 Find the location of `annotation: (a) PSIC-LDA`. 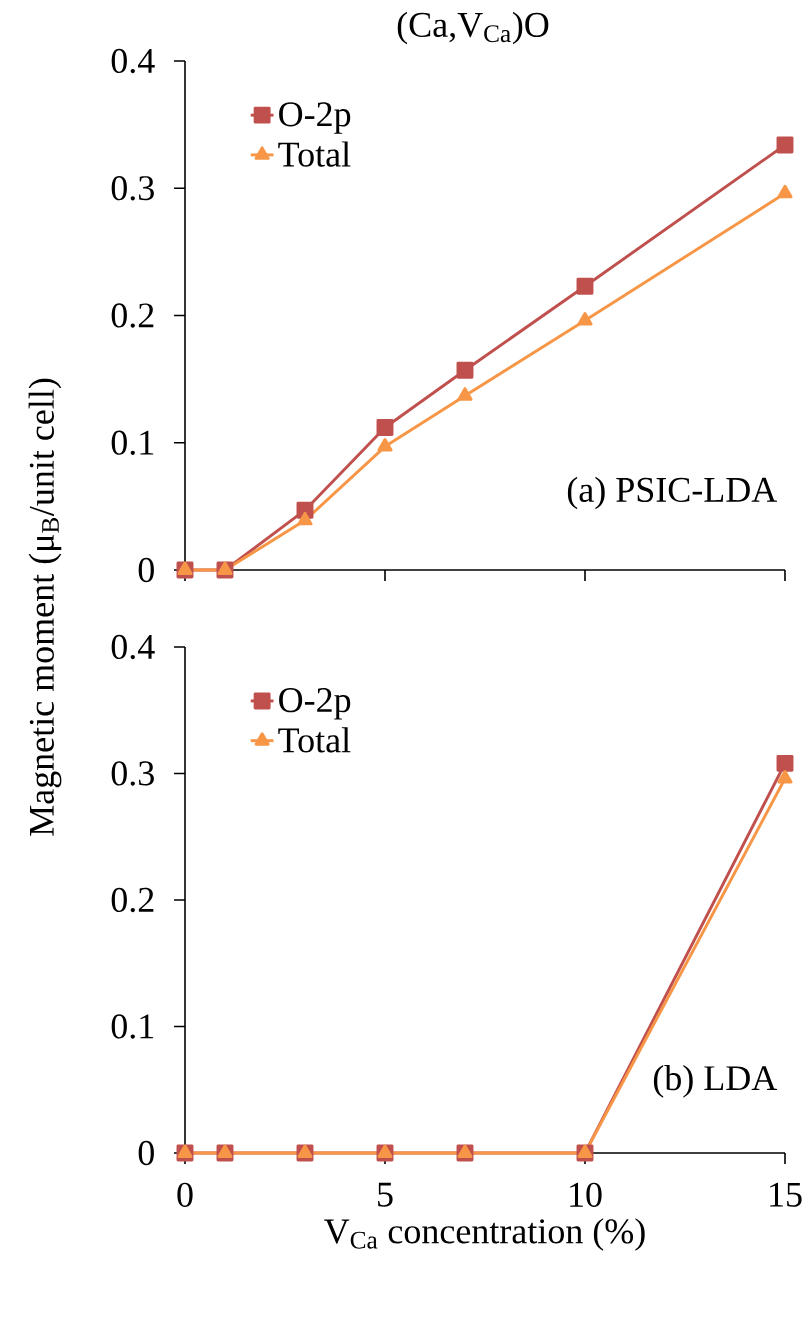

annotation: (a) PSIC-LDA is located at coordinates (672, 493).